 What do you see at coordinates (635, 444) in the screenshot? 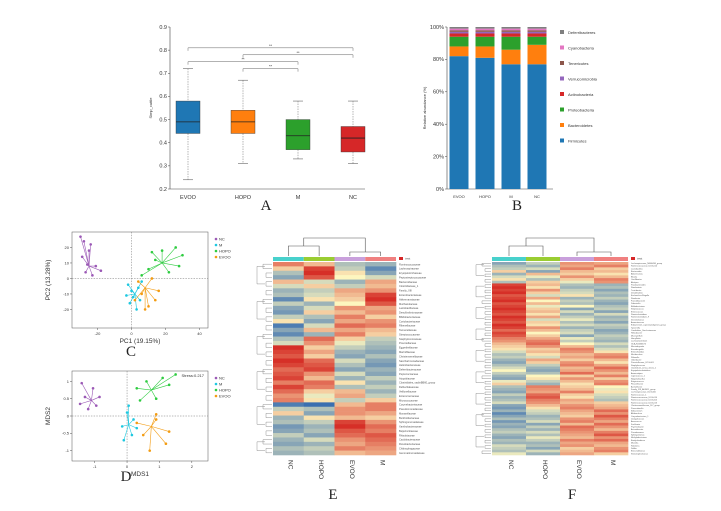
I see `row-label: Massilia` at bounding box center [635, 444].